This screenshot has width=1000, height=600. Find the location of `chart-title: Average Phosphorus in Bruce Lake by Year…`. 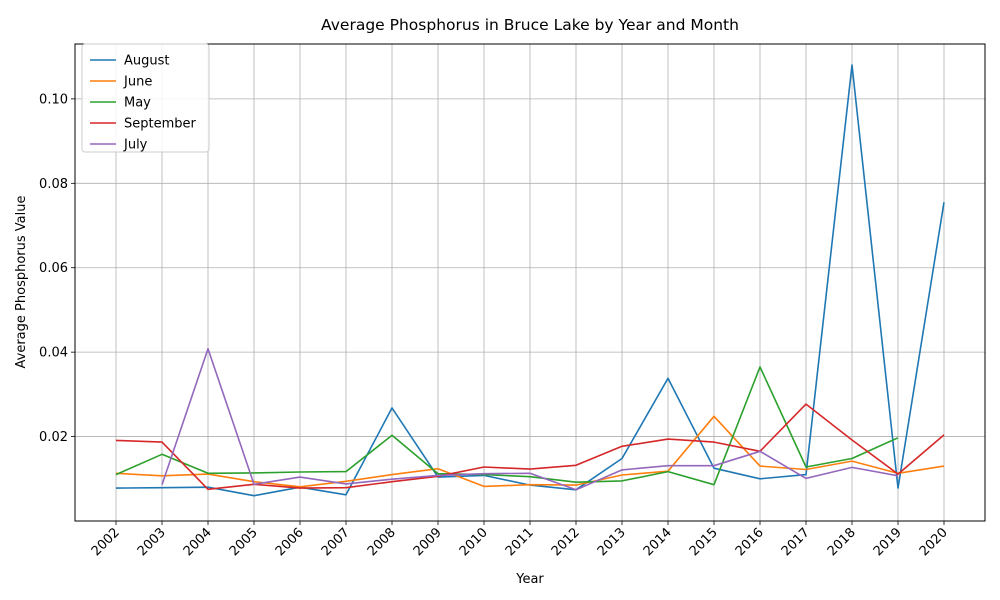

chart-title: Average Phosphorus in Bruce Lake by Year… is located at coordinates (530, 25).